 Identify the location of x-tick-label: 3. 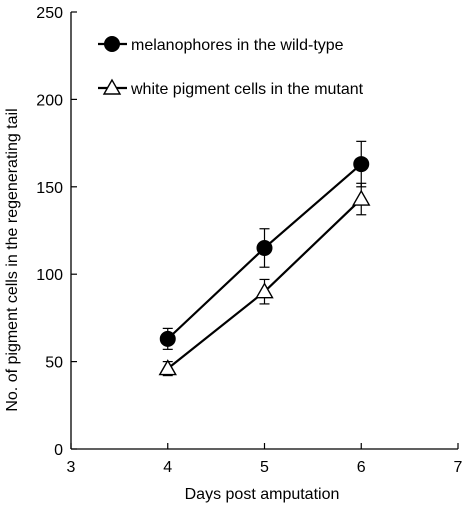
(71, 467).